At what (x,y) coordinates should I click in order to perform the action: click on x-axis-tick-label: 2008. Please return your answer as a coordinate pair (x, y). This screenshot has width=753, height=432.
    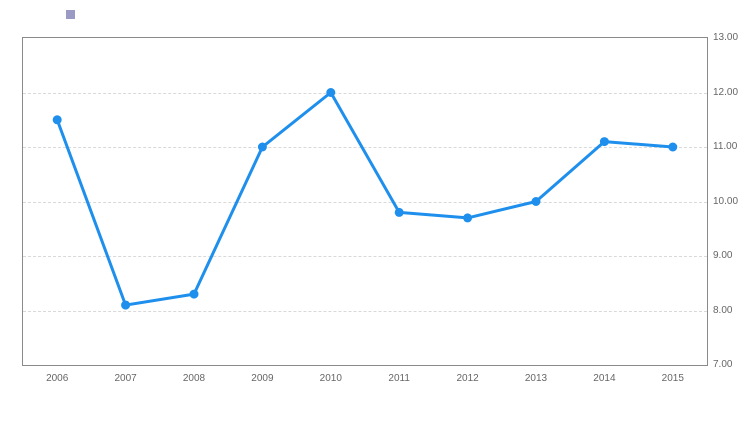
    Looking at the image, I should click on (194, 378).